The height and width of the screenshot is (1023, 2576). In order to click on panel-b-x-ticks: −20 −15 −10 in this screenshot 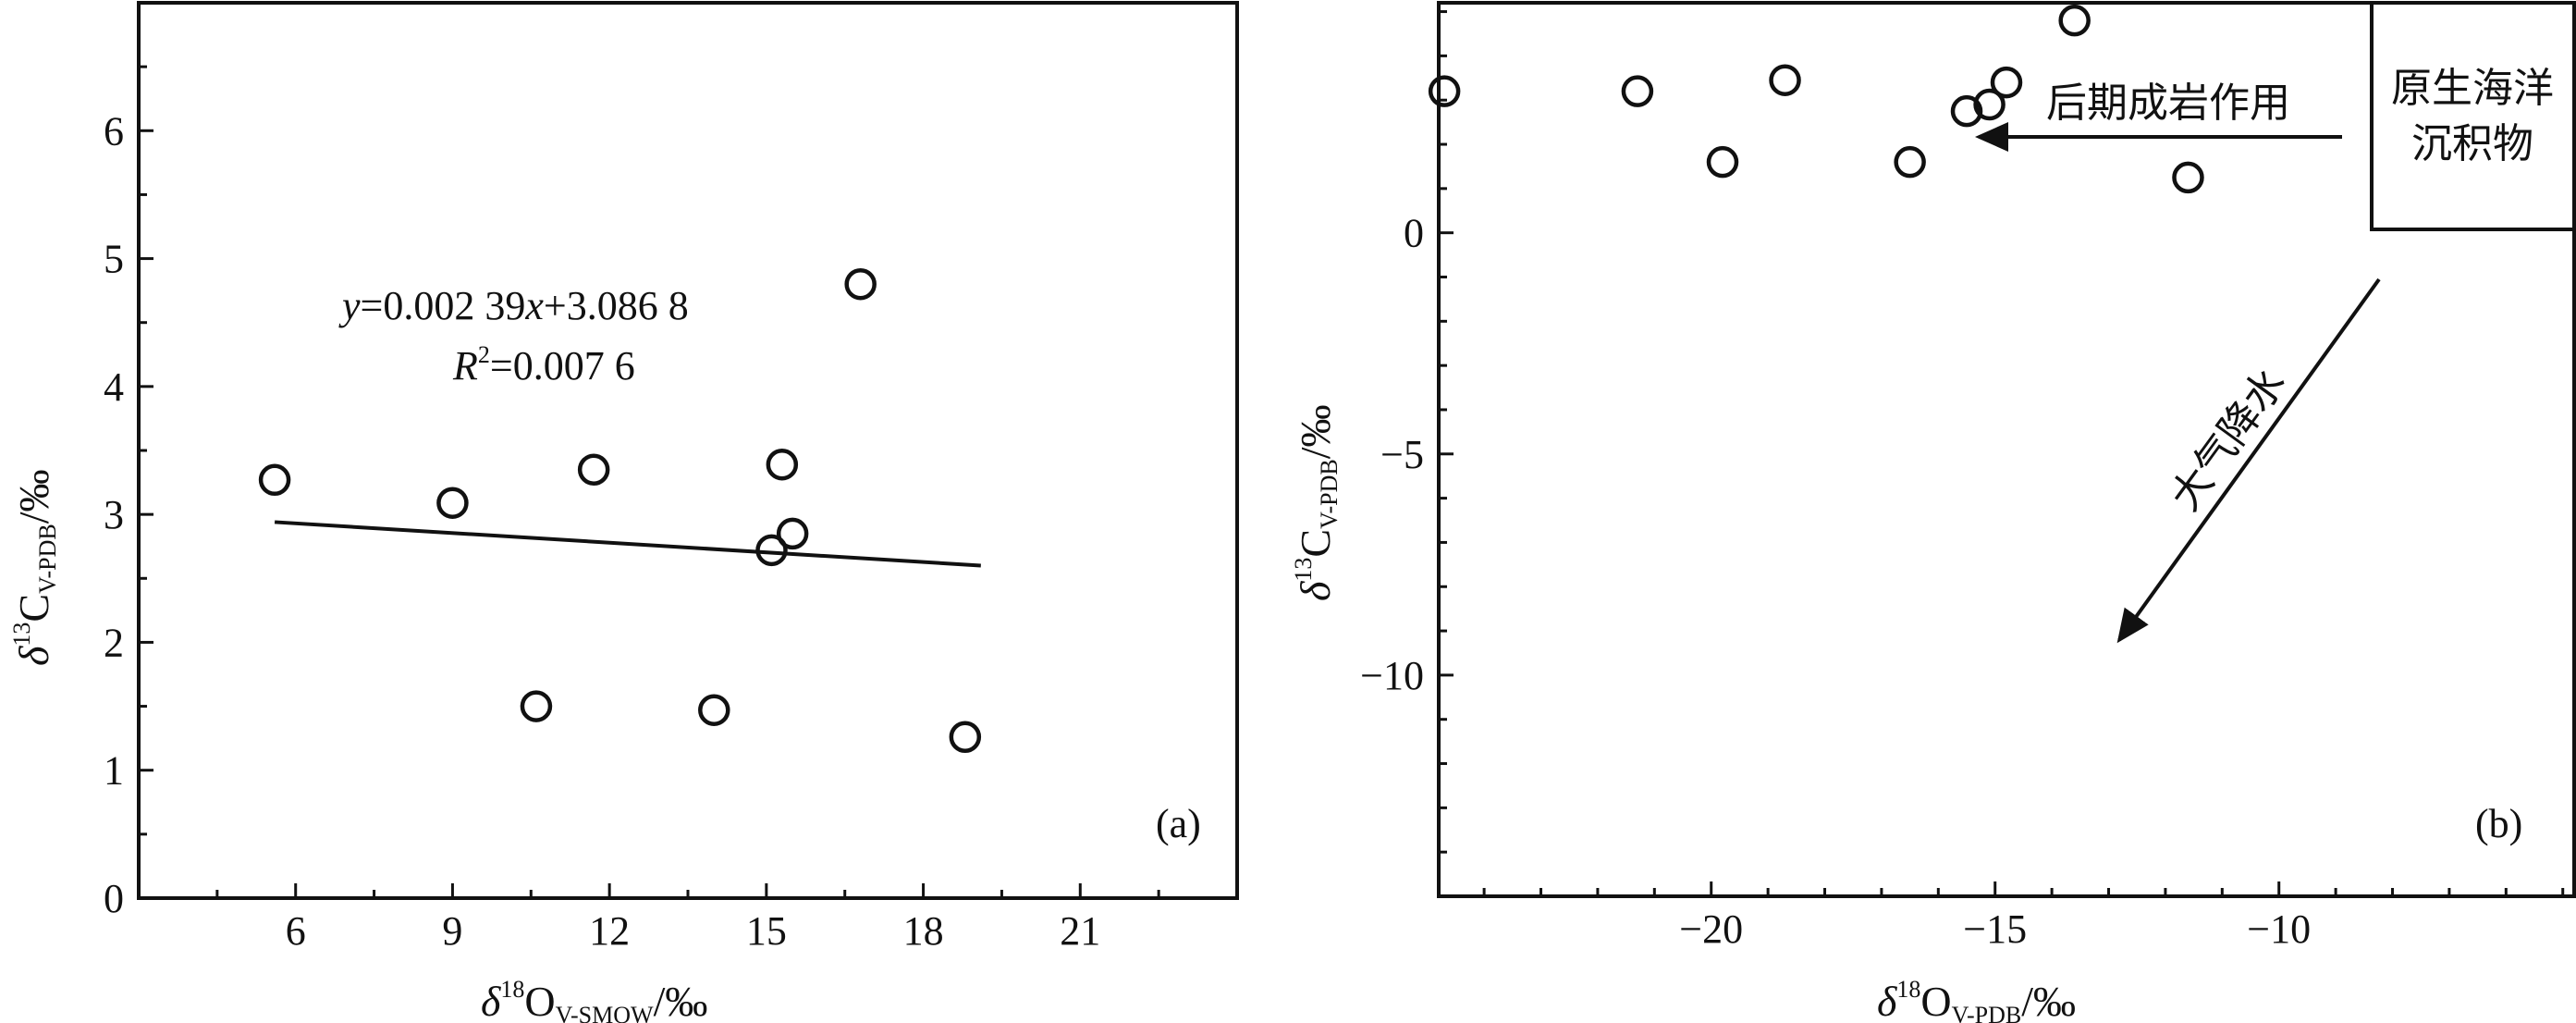, I will do `click(2024, 916)`.